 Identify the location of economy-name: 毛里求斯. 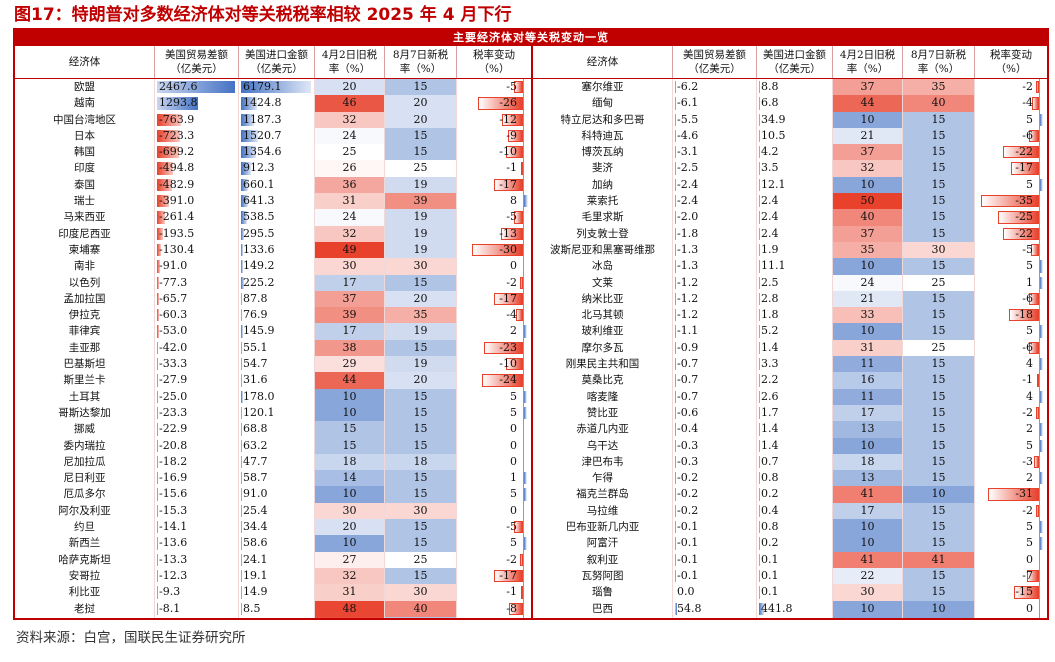
(603, 217).